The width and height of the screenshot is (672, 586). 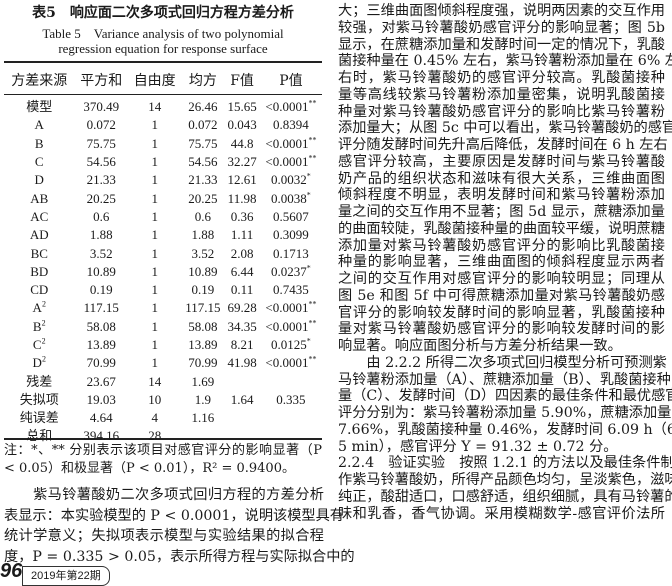 What do you see at coordinates (100, 217) in the screenshot?
I see `cell-ss: 0.6` at bounding box center [100, 217].